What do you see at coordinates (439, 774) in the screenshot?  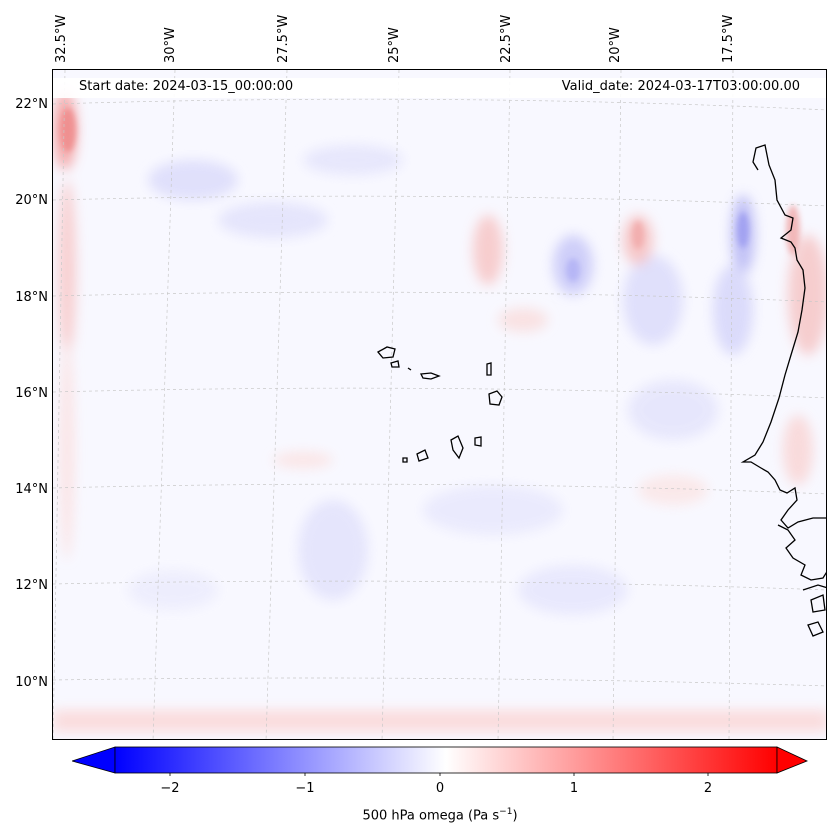 I see `colorbar-ticks` at bounding box center [439, 774].